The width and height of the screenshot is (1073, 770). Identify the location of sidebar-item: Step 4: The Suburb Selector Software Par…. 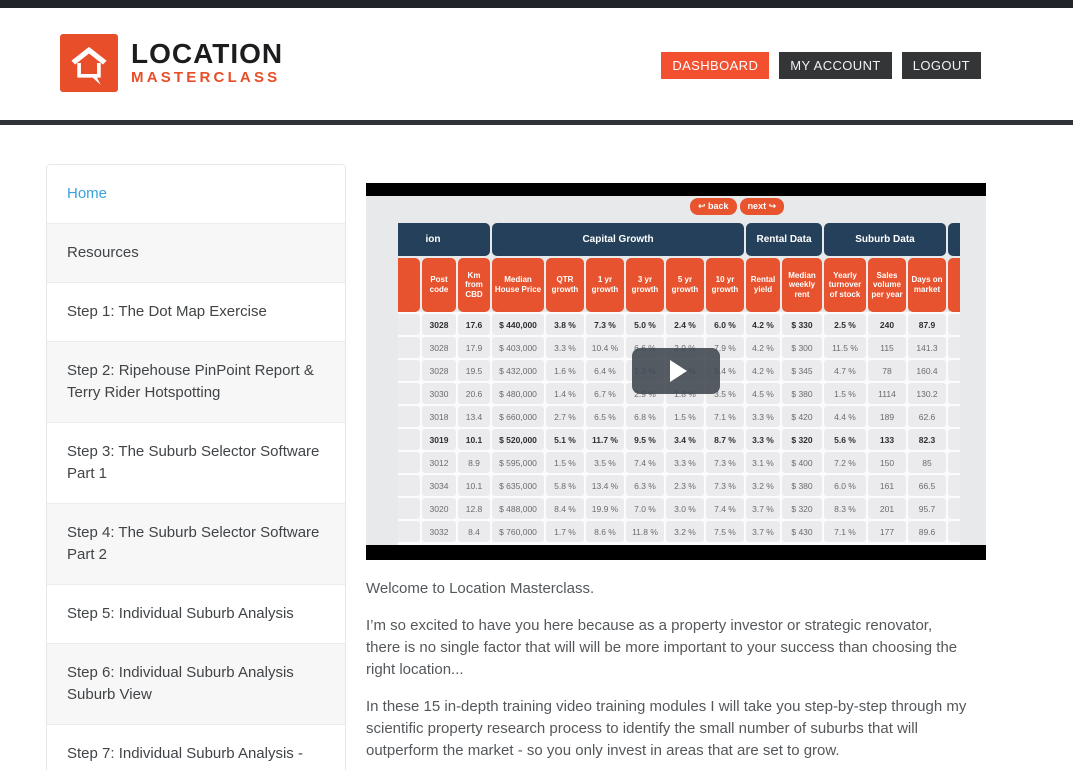
(196, 544).